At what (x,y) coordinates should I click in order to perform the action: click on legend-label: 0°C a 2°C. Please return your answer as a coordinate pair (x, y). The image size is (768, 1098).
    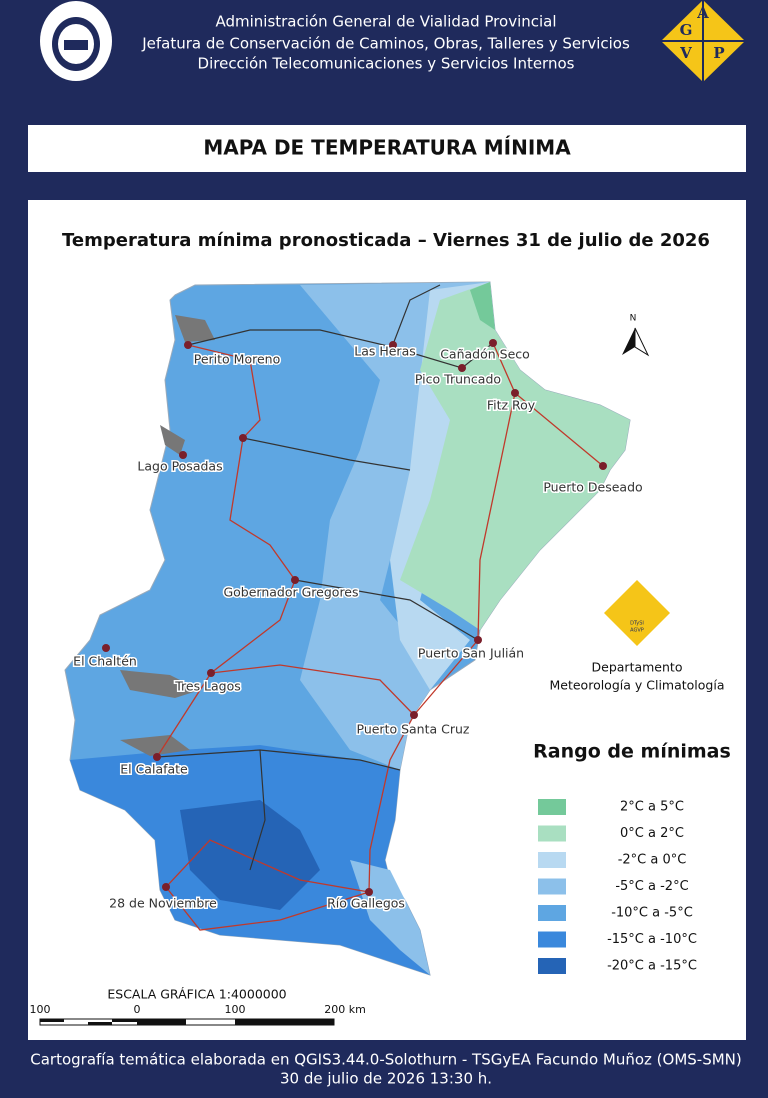
    Looking at the image, I should click on (652, 833).